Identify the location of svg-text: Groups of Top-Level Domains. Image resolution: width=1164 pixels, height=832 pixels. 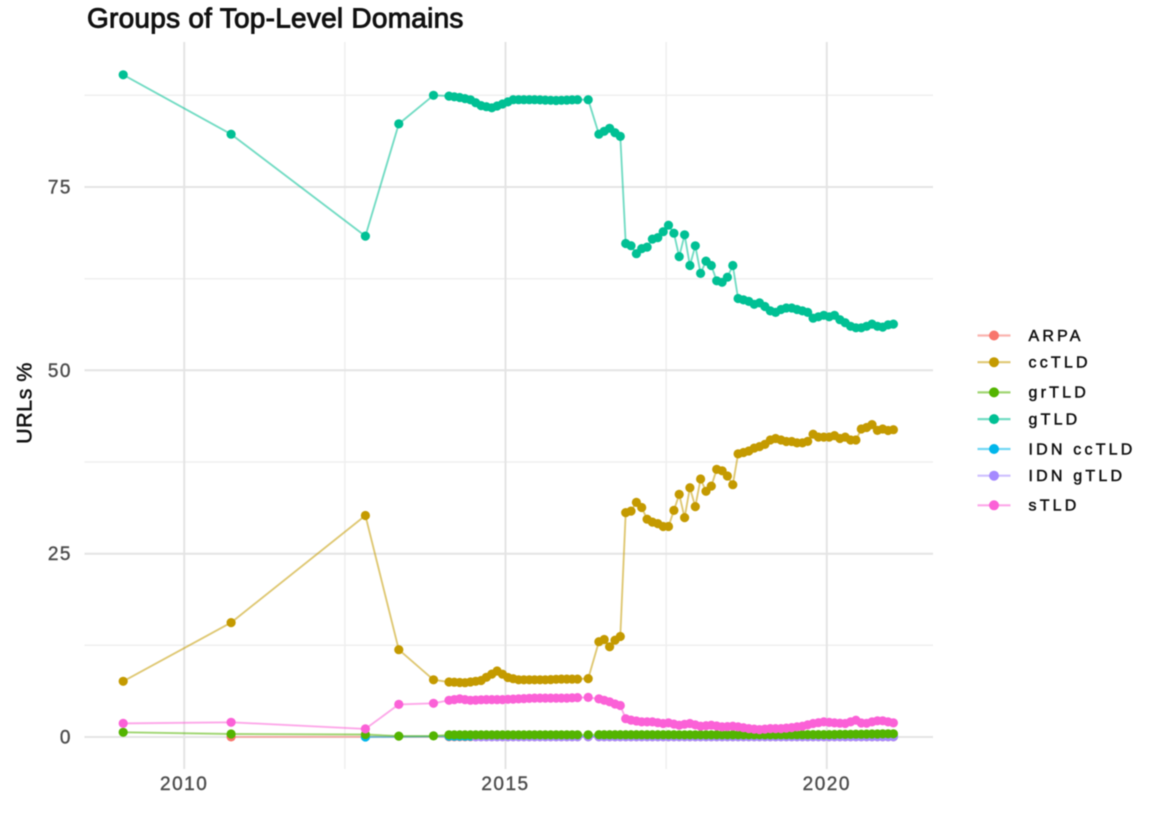
(275, 18).